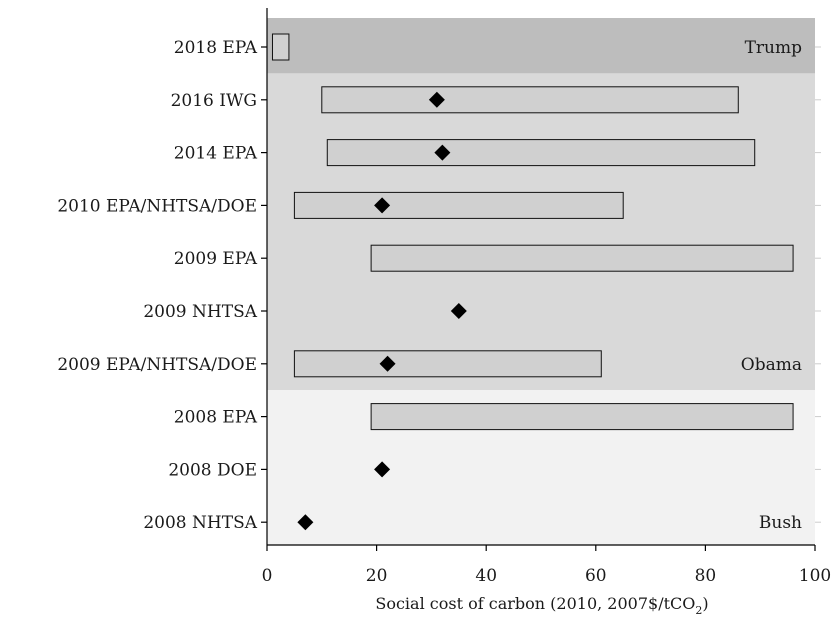  Describe the element at coordinates (216, 418) in the screenshot. I see `category-label: 2008 EPA` at that location.